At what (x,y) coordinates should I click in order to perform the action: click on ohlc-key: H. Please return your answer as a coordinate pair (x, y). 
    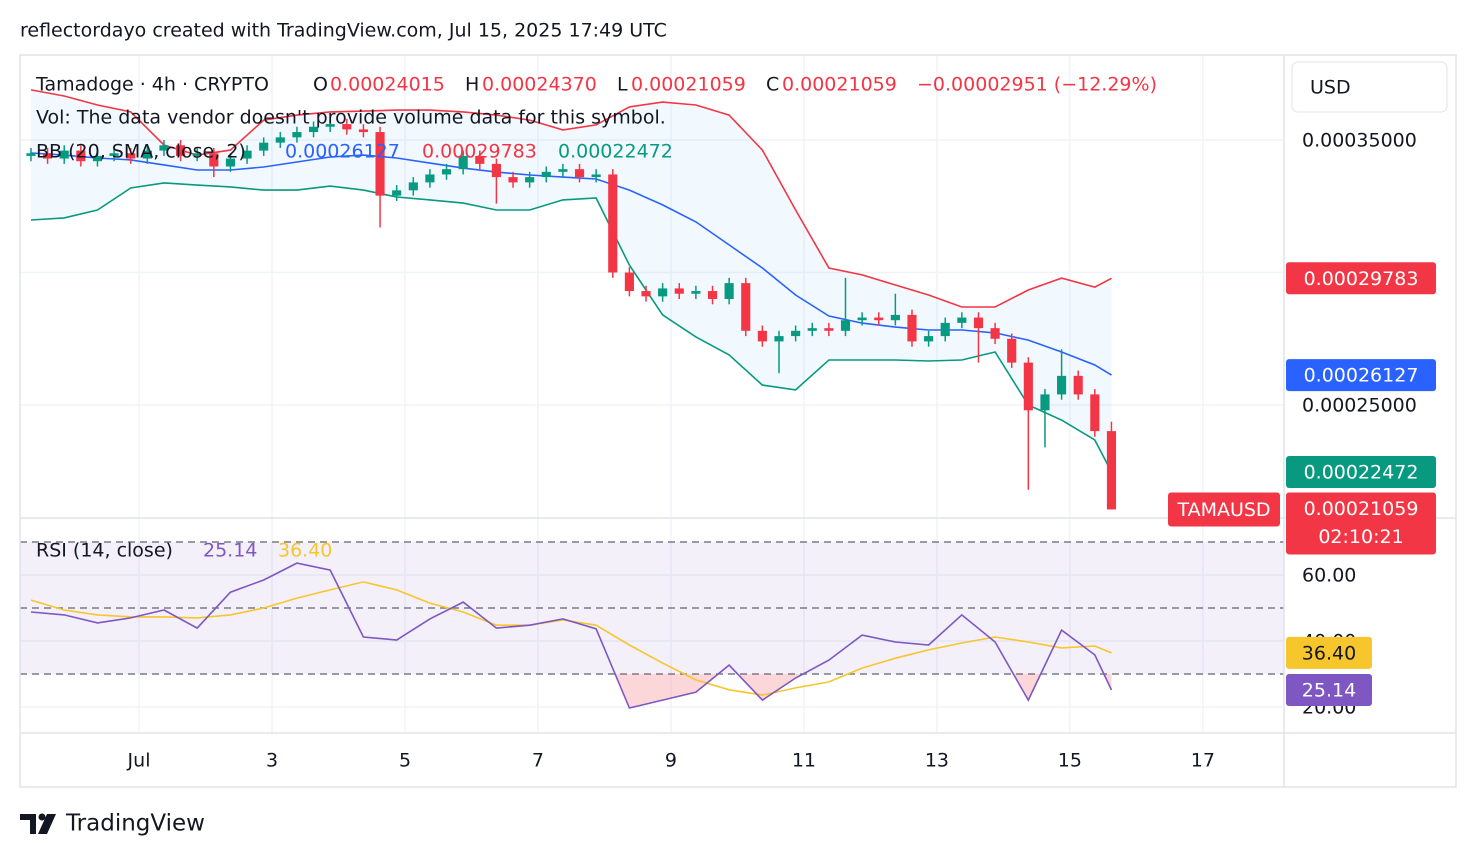
    Looking at the image, I should click on (472, 85).